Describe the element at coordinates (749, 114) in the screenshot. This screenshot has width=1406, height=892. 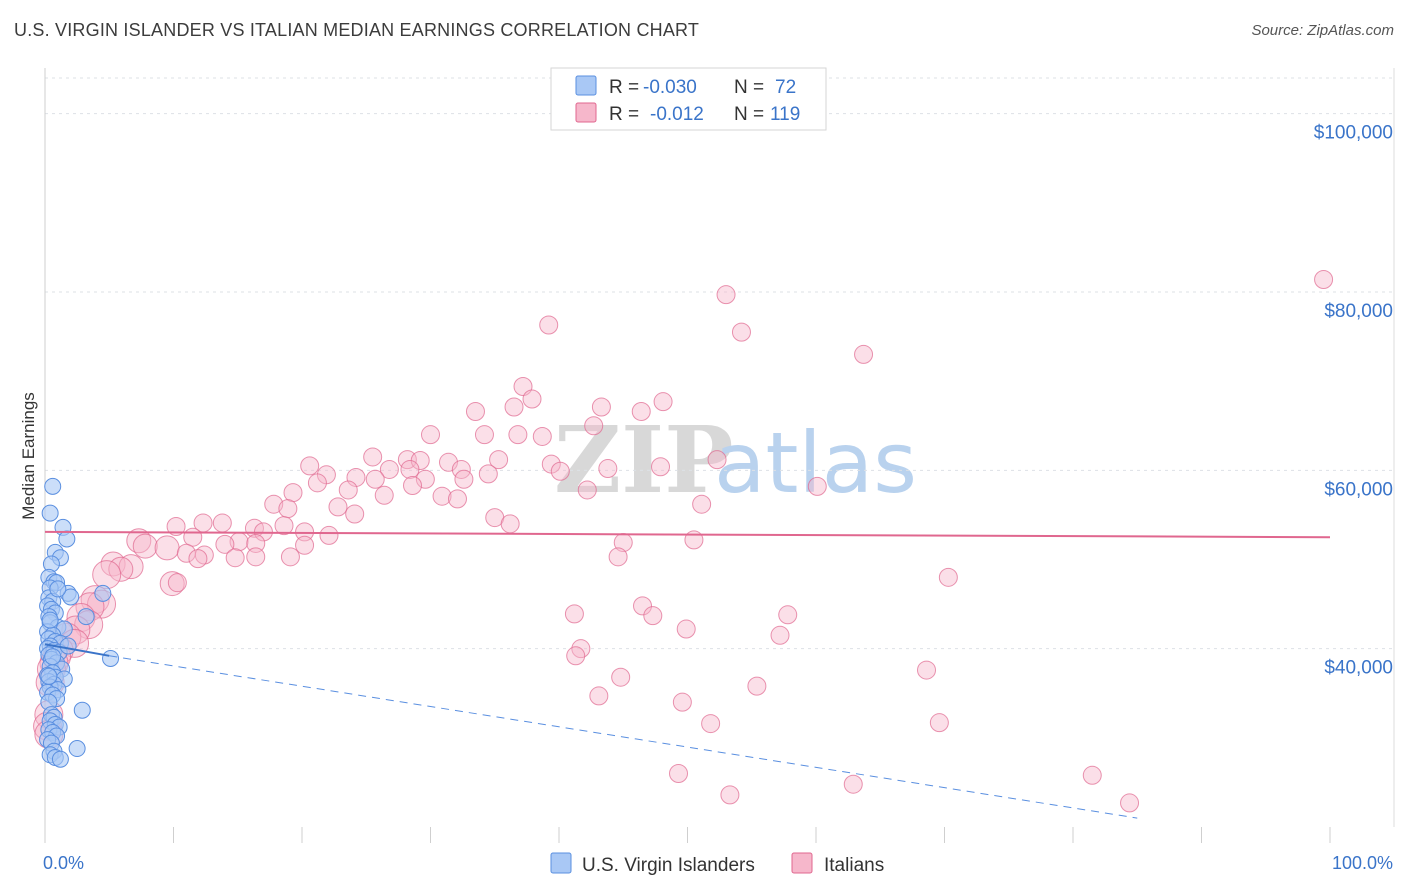
I see `legend-n-label-2: N =` at that location.